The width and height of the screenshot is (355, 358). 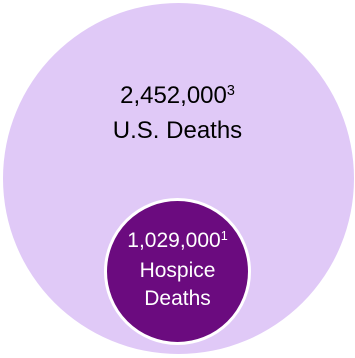 What do you see at coordinates (173, 95) in the screenshot?
I see `us-deaths-value: 2,452,000` at bounding box center [173, 95].